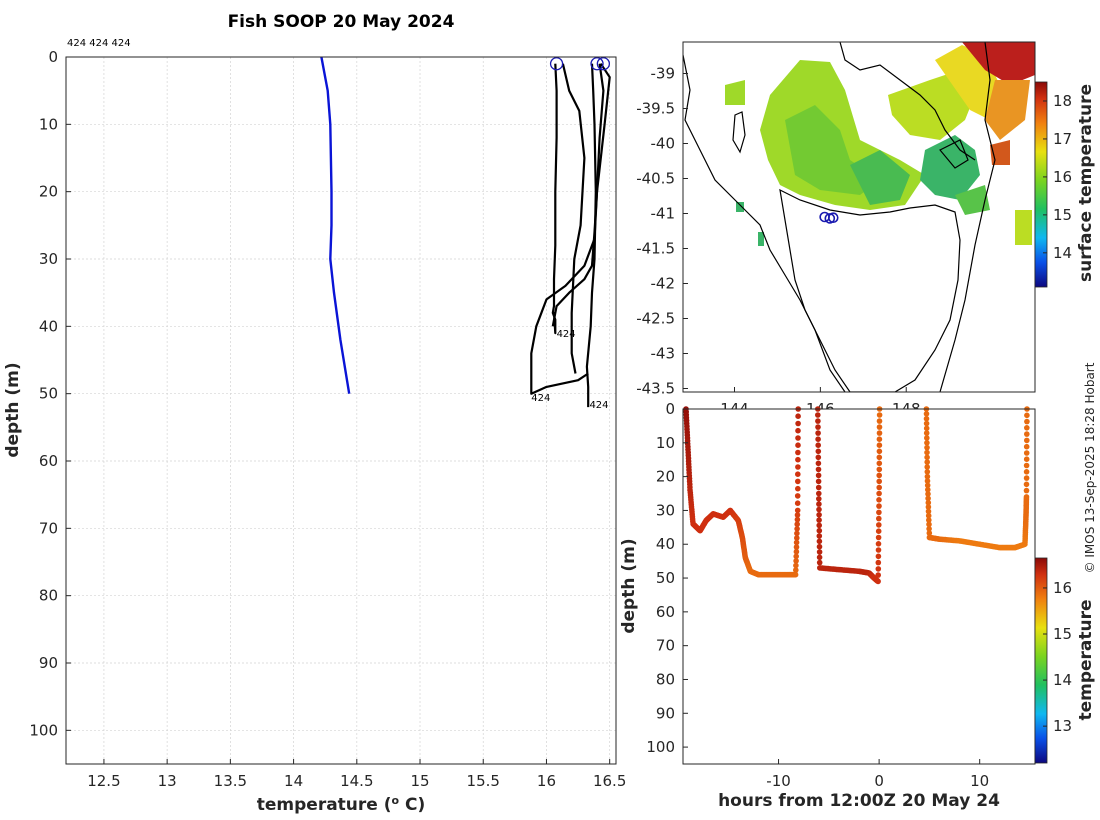 This screenshot has height=820, width=1100. I want to click on map-content, so click(859, 217).